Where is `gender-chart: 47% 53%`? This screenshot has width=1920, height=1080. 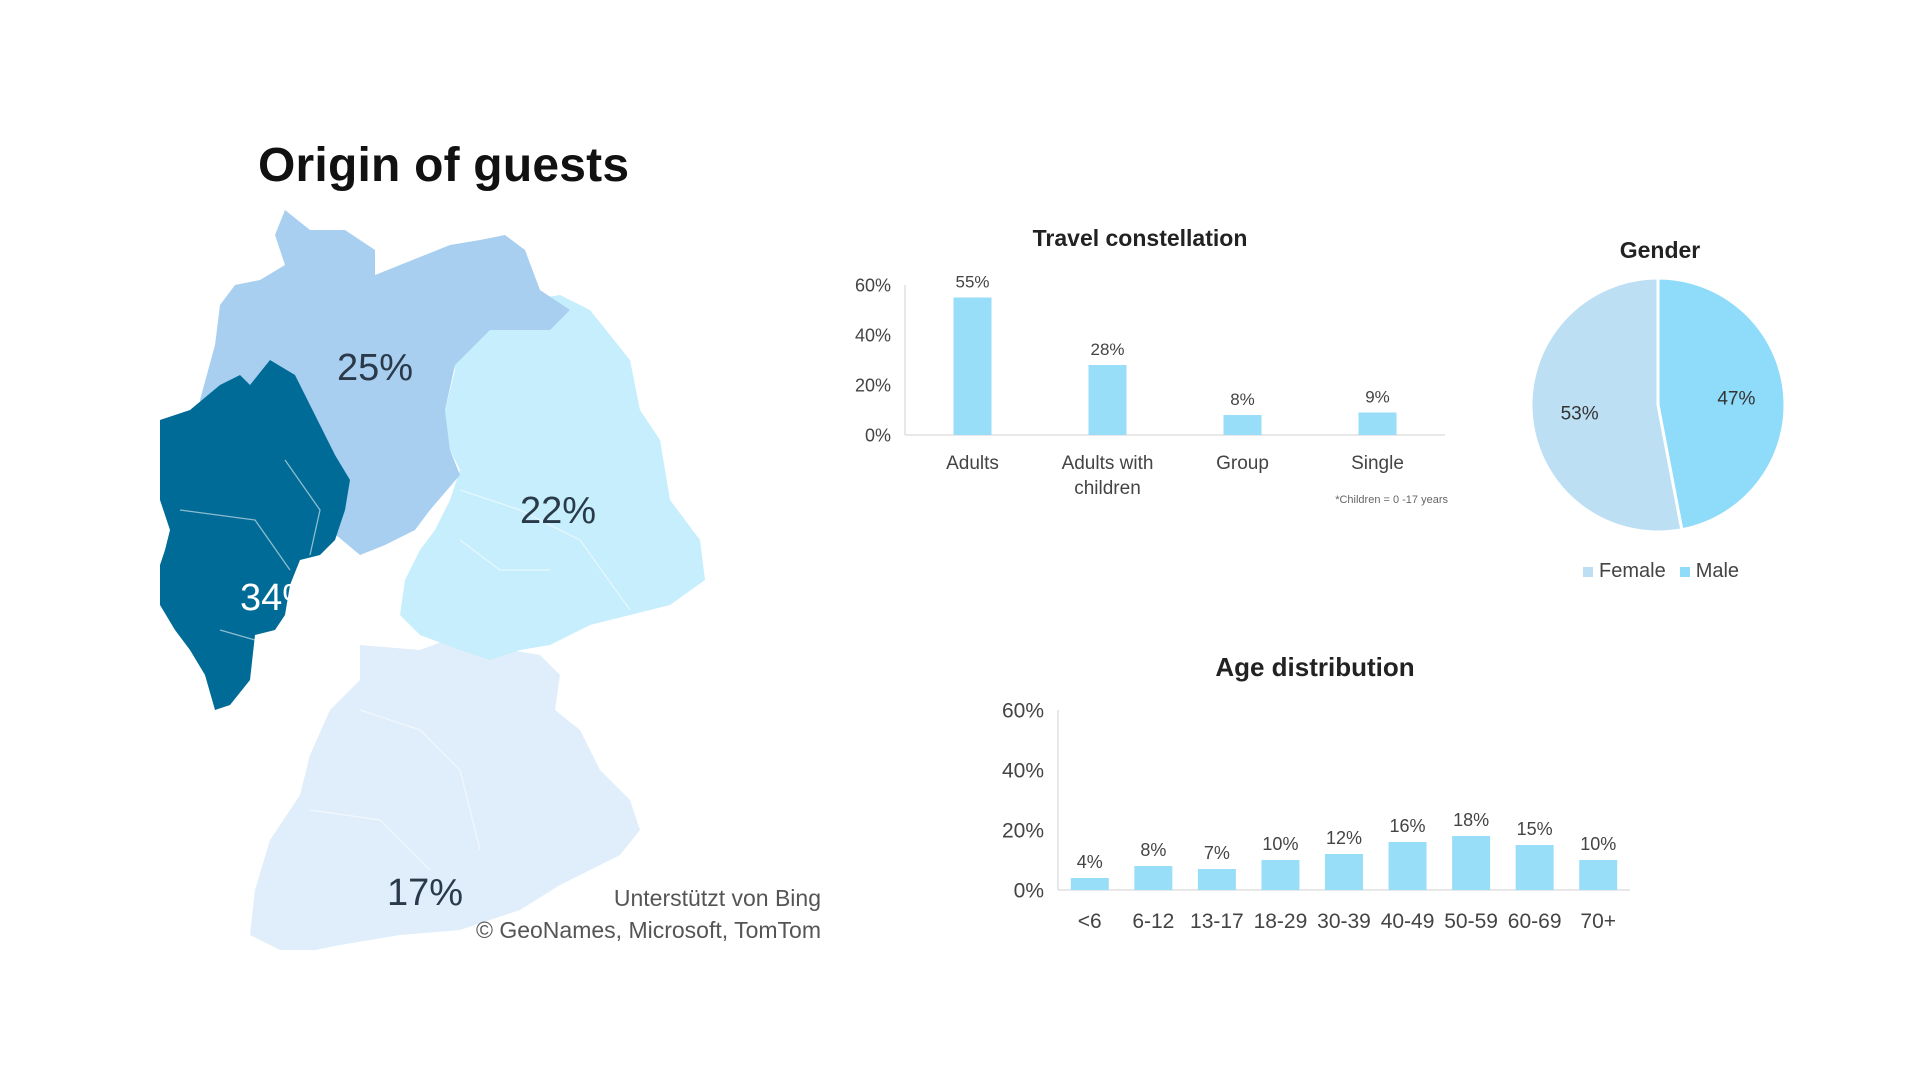
gender-chart: 47% 53% is located at coordinates (1658, 405).